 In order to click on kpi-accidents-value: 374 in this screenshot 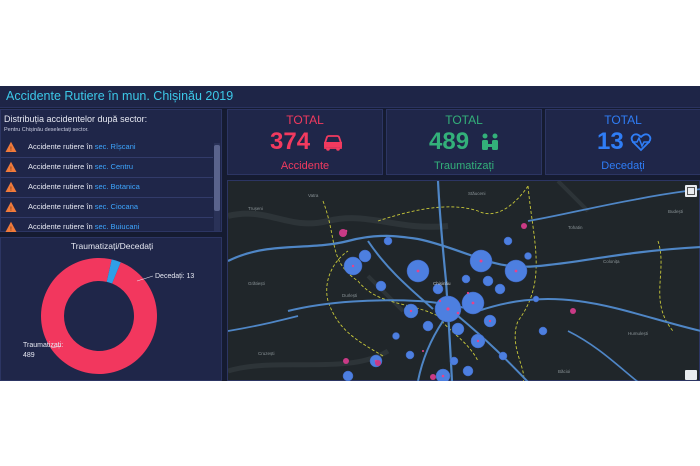, I will do `click(290, 141)`.